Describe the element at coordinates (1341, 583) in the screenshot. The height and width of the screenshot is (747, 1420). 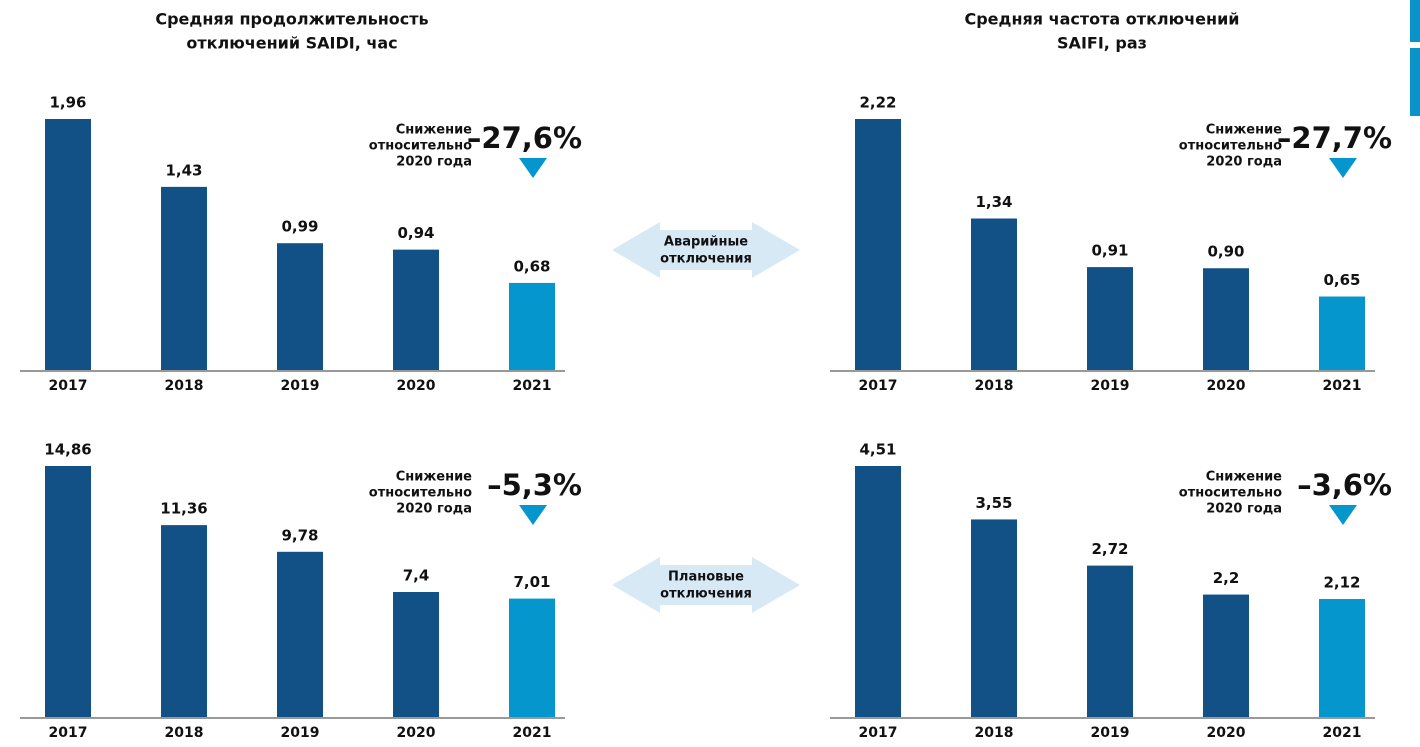
I see `value-label: 2,12` at that location.